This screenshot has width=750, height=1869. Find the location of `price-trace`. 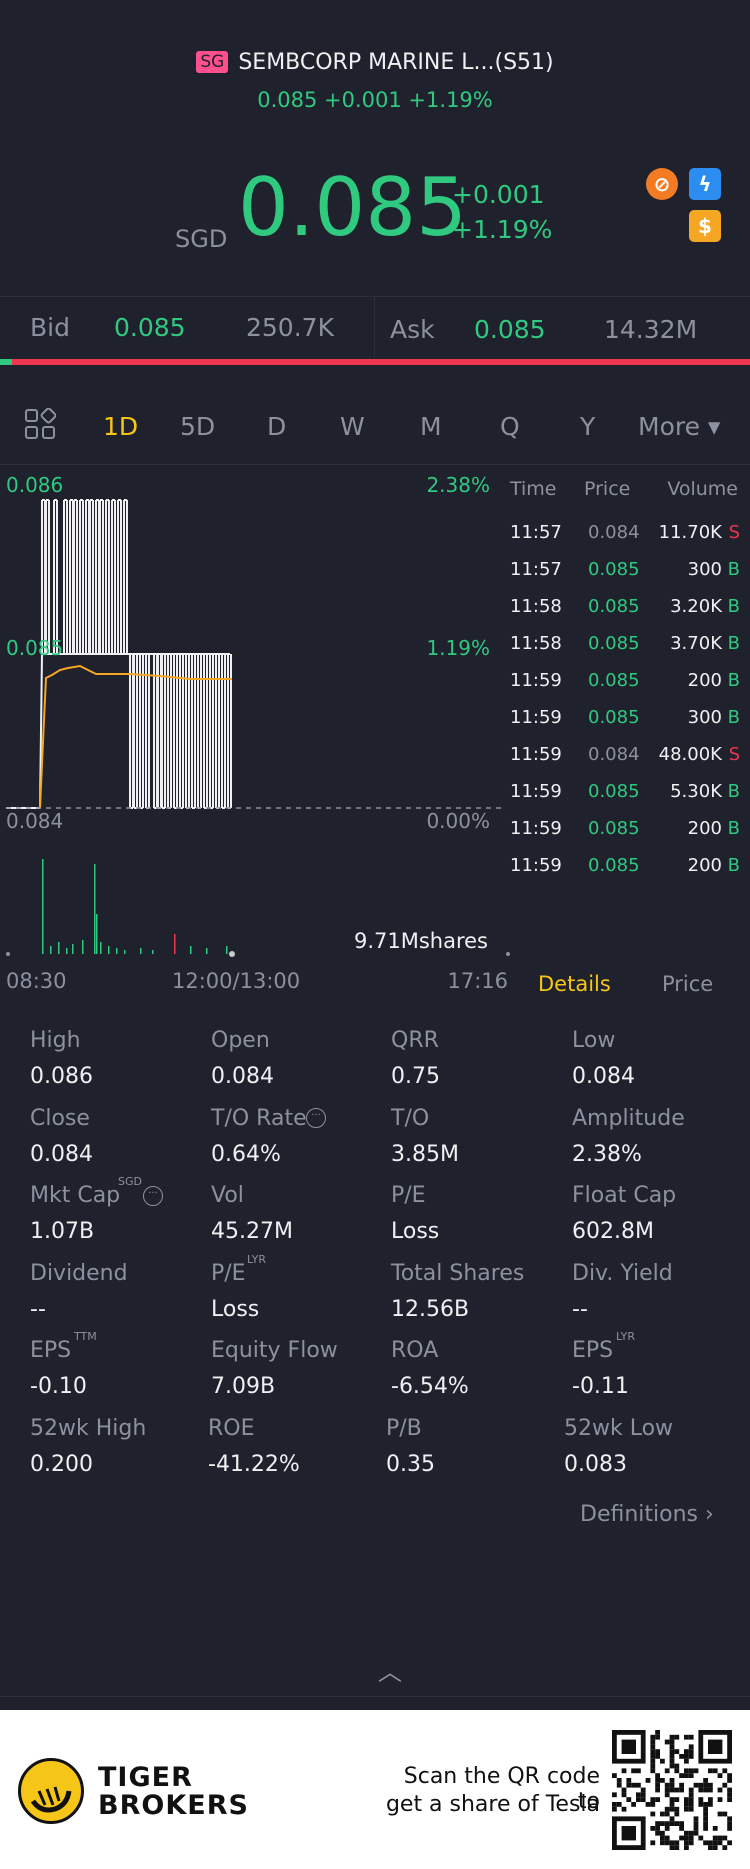

price-trace is located at coordinates (119, 654).